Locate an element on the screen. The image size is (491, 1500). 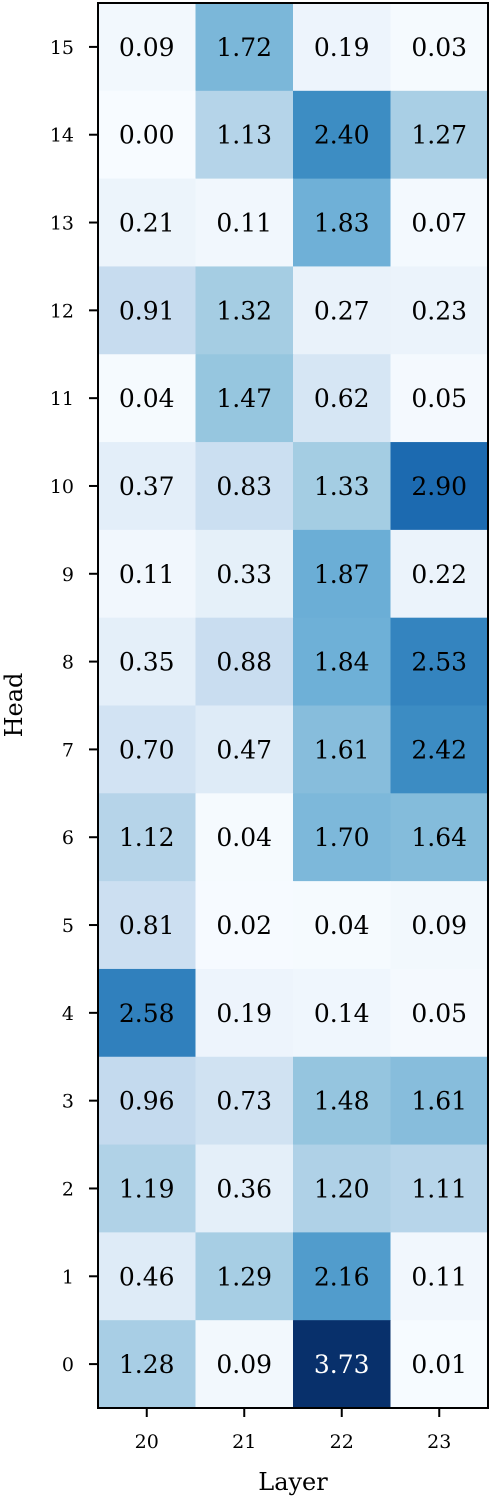
cell-value-label: 1.20 is located at coordinates (342, 1188).